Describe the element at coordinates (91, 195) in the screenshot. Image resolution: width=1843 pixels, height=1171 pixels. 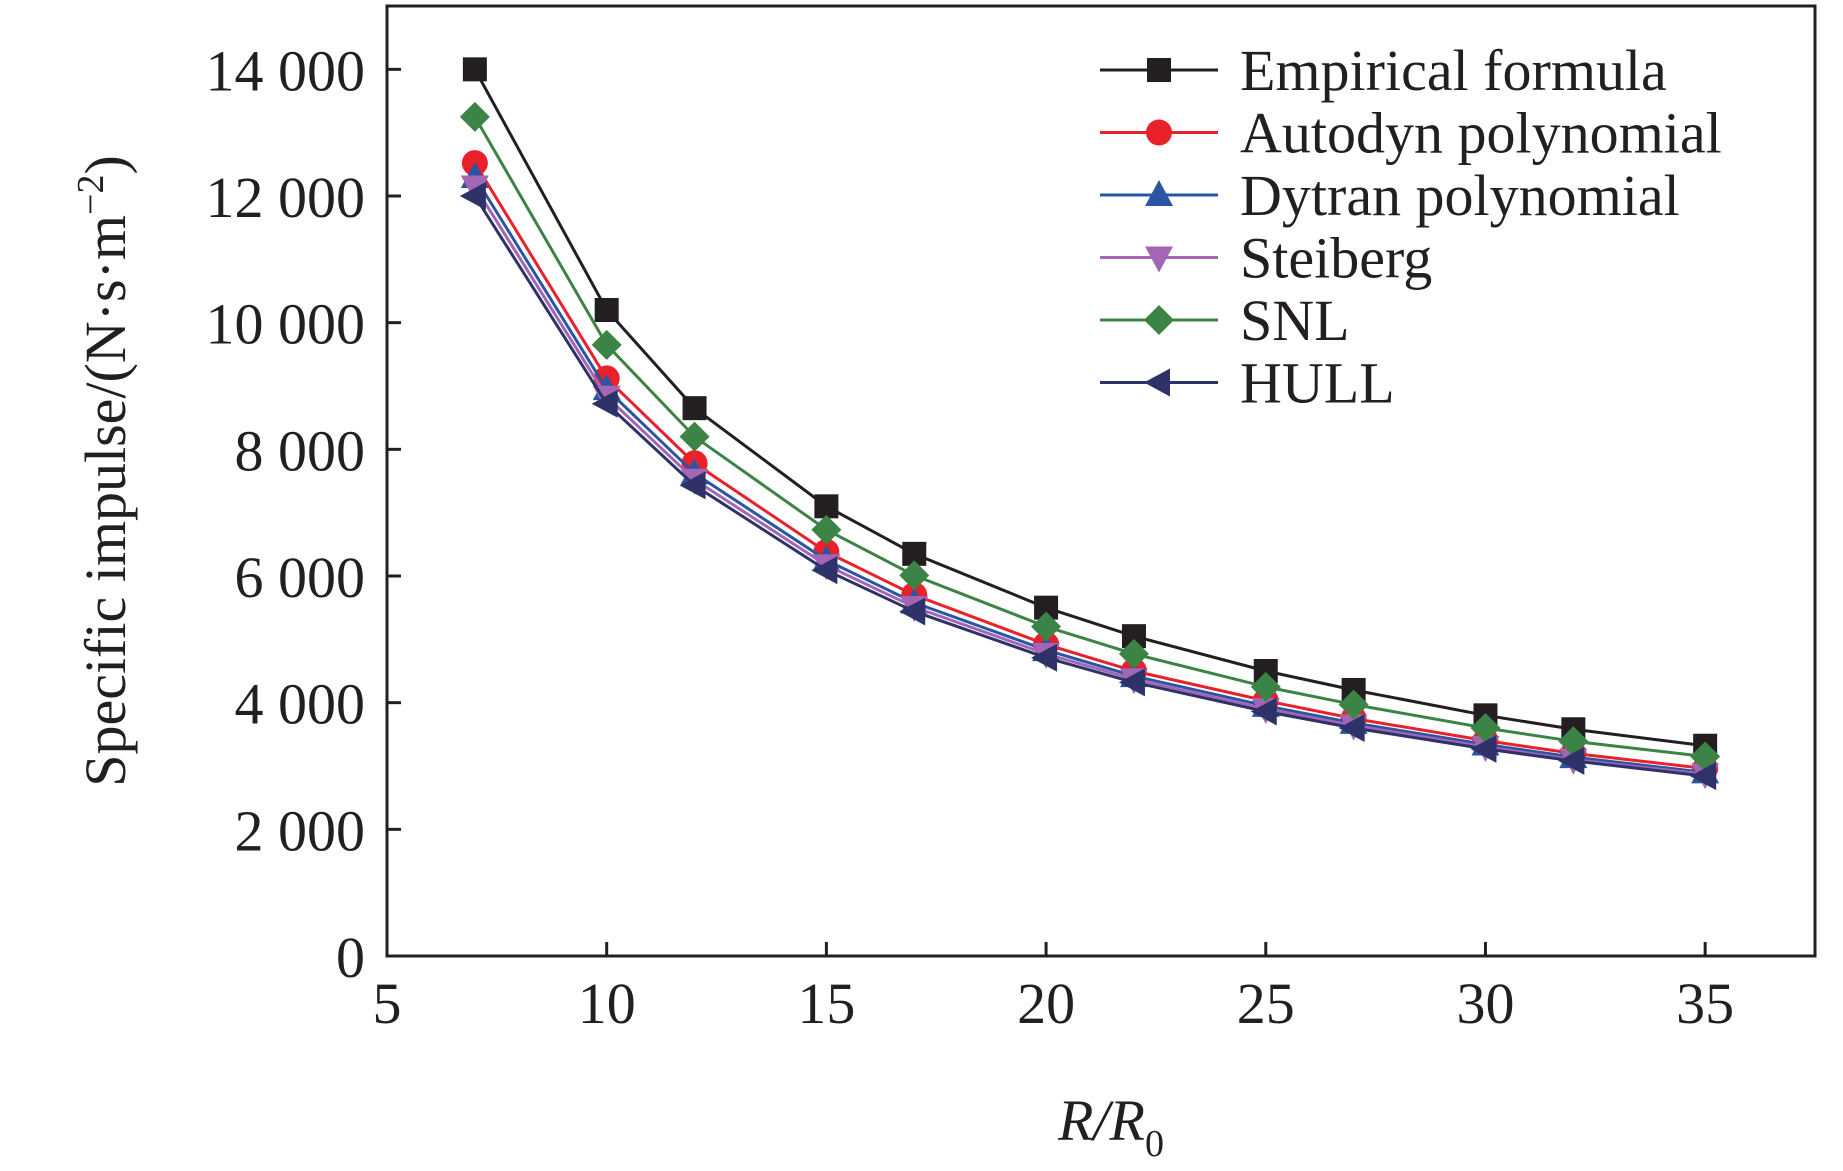
I see `y-axis-title-superscript: −2` at that location.